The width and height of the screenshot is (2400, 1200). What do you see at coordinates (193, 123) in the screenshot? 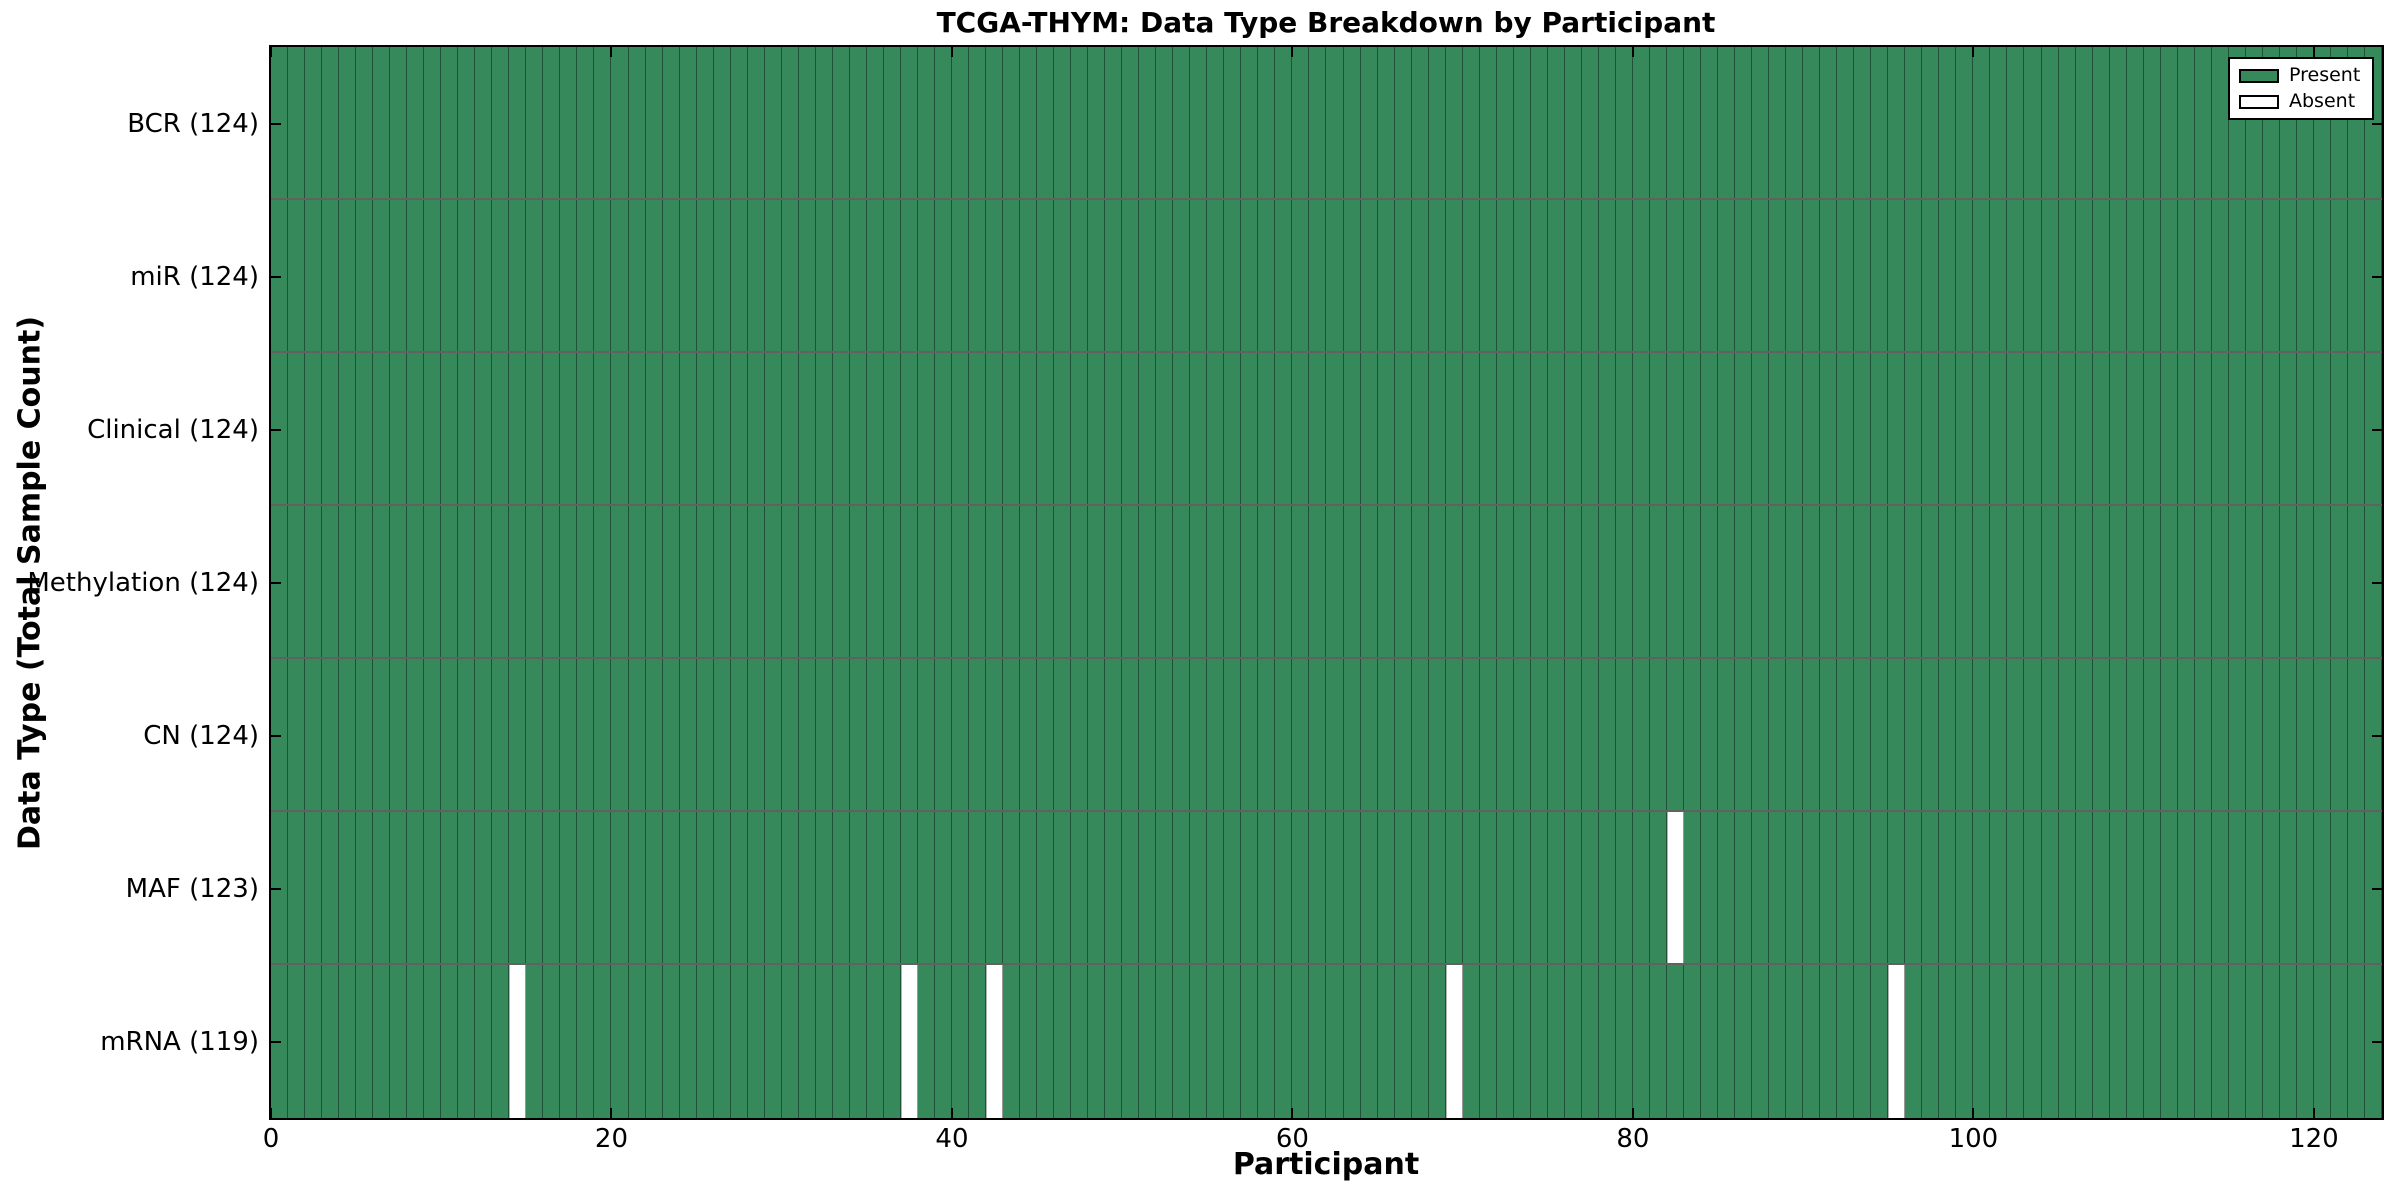
I see `y-tick-label-bcr: BCR (124)` at bounding box center [193, 123].